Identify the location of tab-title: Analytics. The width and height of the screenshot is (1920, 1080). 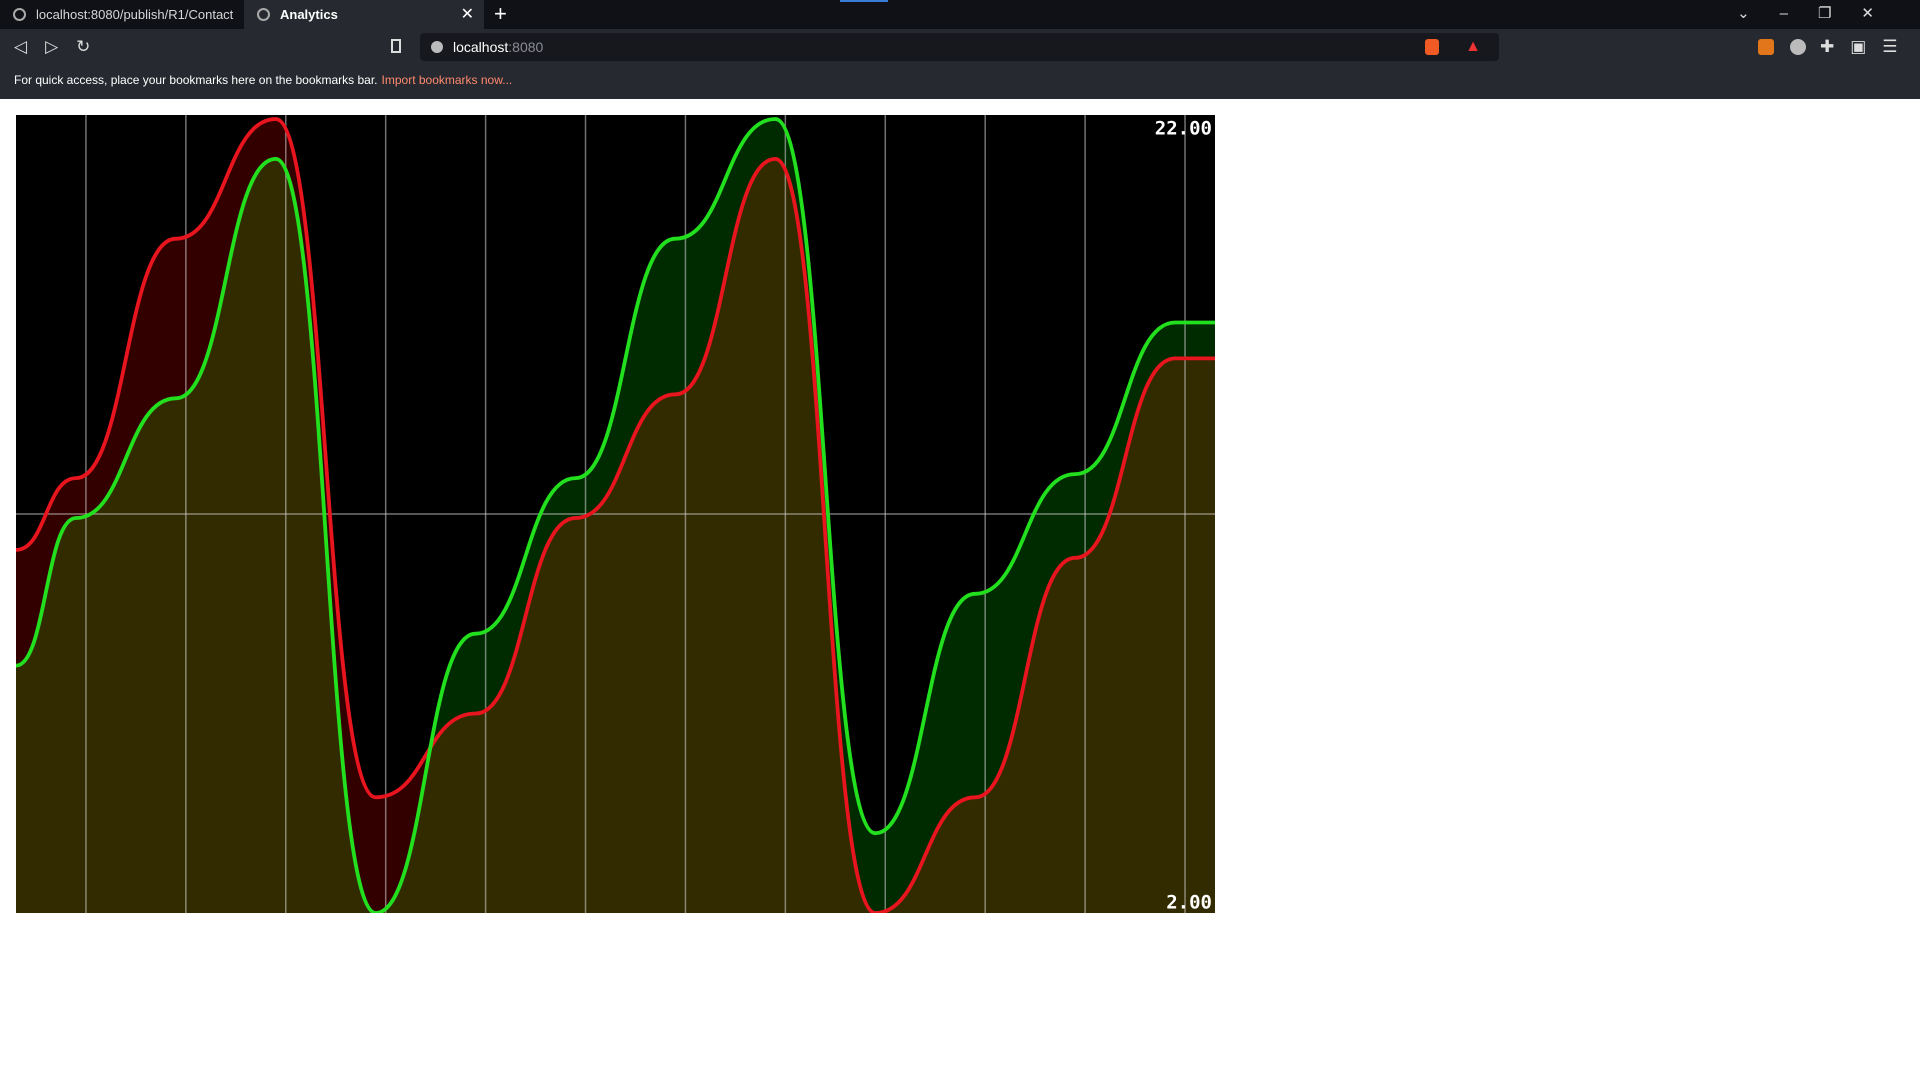
(309, 14).